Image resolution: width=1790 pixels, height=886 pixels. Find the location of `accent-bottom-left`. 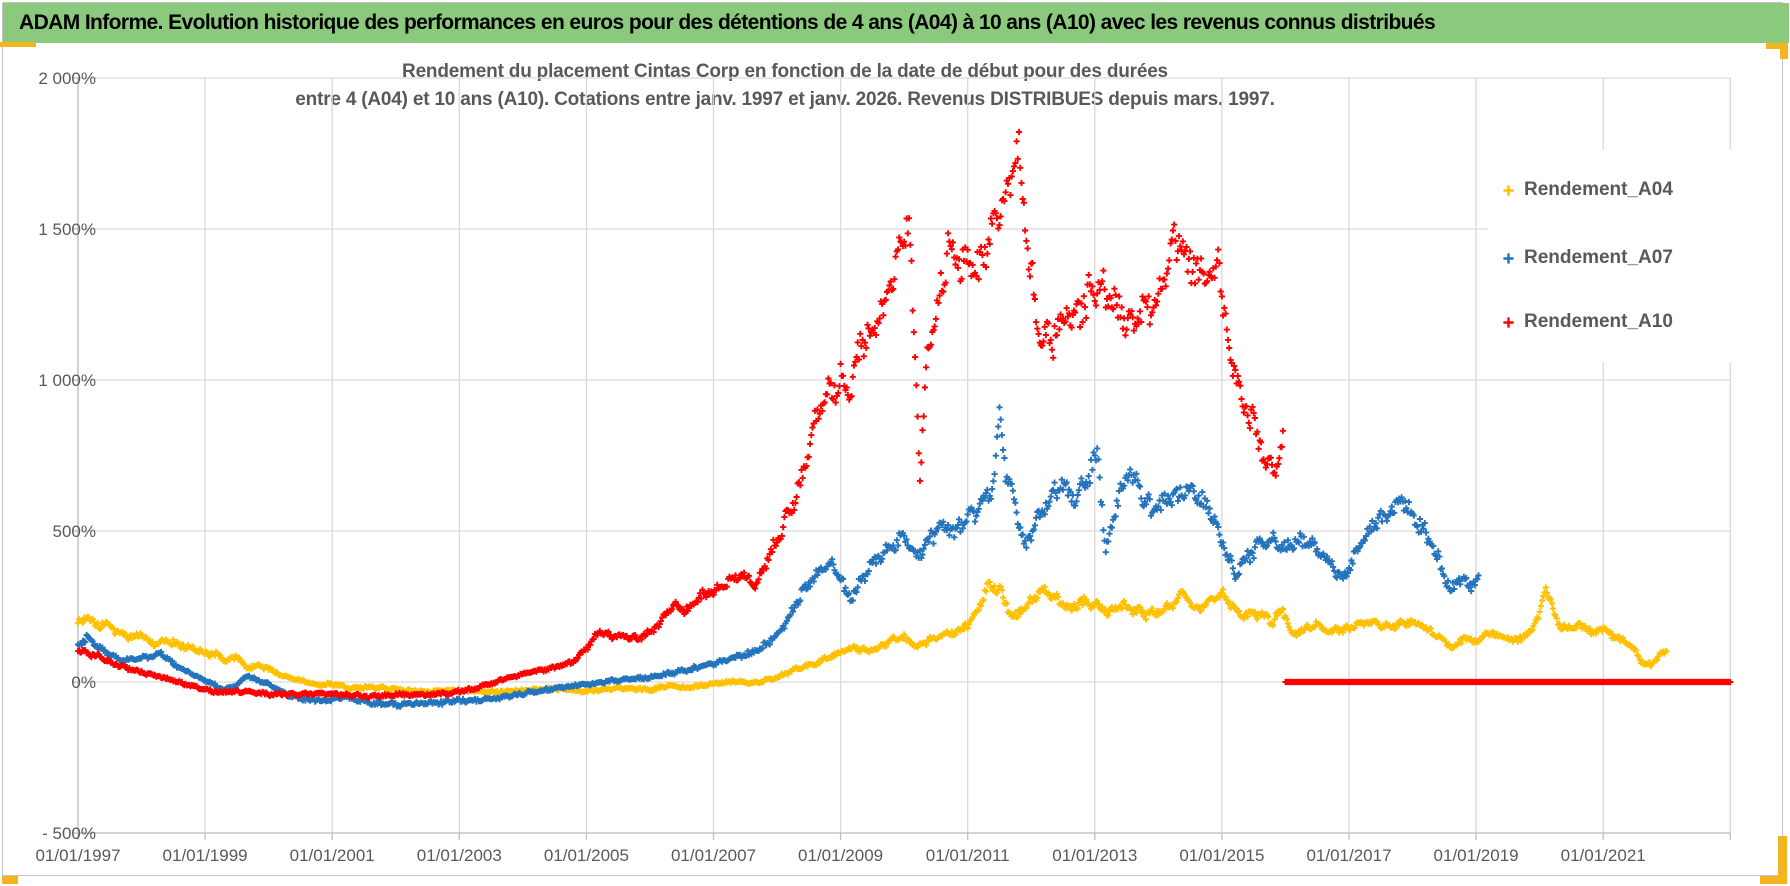

accent-bottom-left is located at coordinates (10, 880).